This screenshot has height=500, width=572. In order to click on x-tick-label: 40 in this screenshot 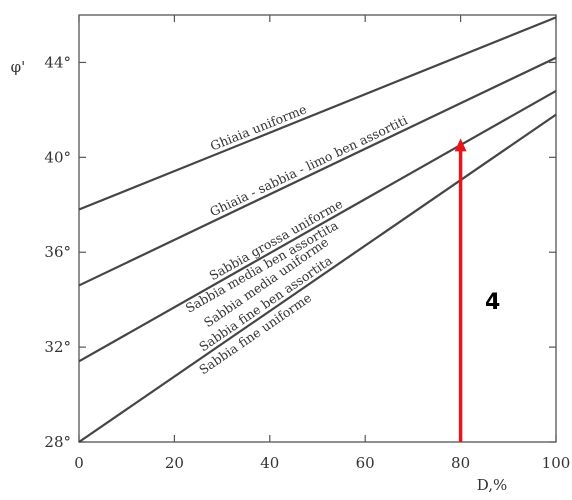, I will do `click(269, 463)`.